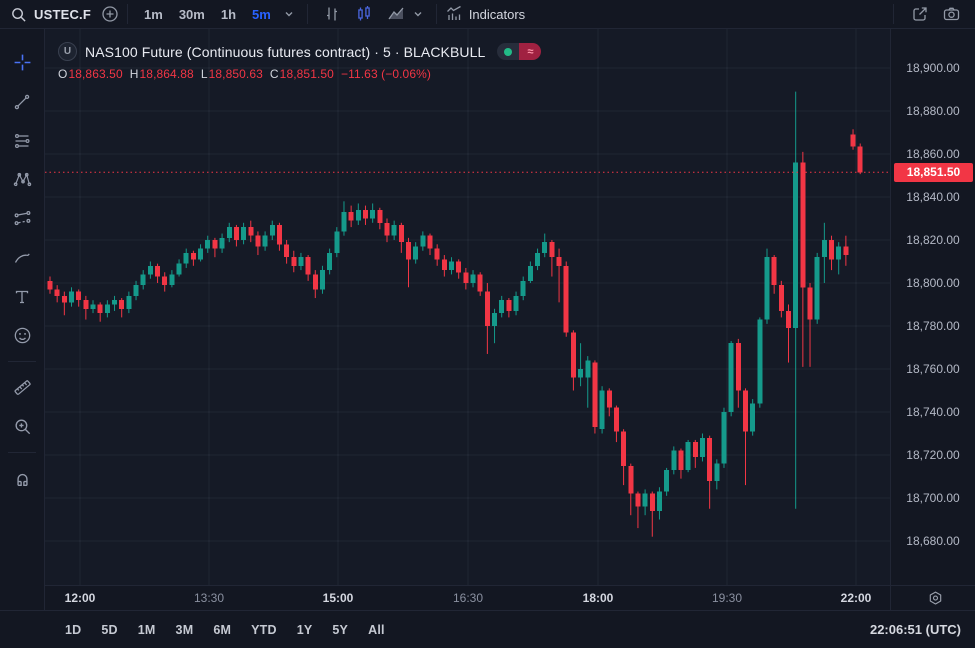 The height and width of the screenshot is (648, 975). What do you see at coordinates (73, 630) in the screenshot?
I see `range-button-1d: 1D` at bounding box center [73, 630].